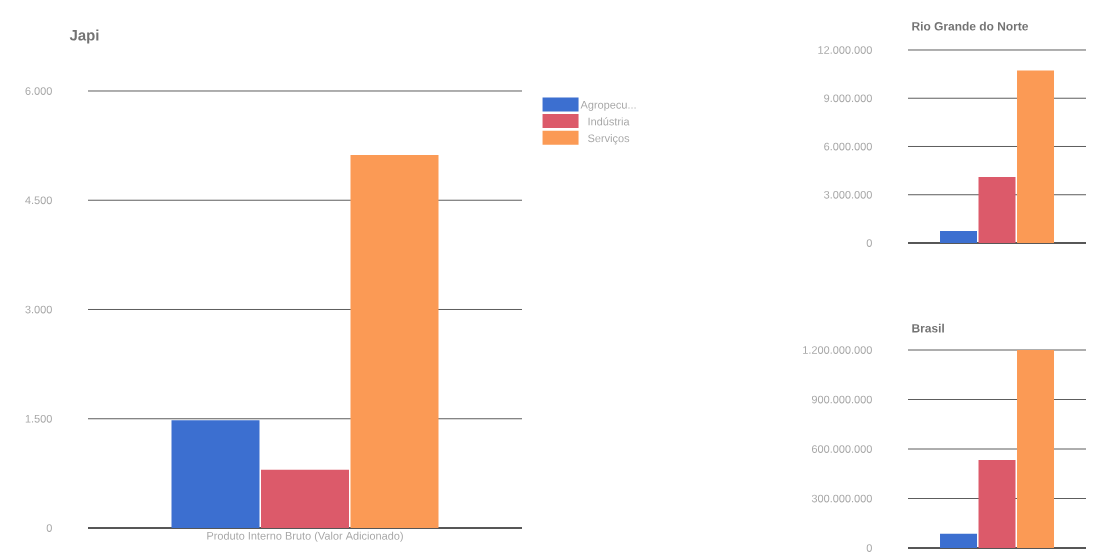 This screenshot has width=1094, height=557. Describe the element at coordinates (38, 200) in the screenshot. I see `y-tick-label: 4.500` at that location.